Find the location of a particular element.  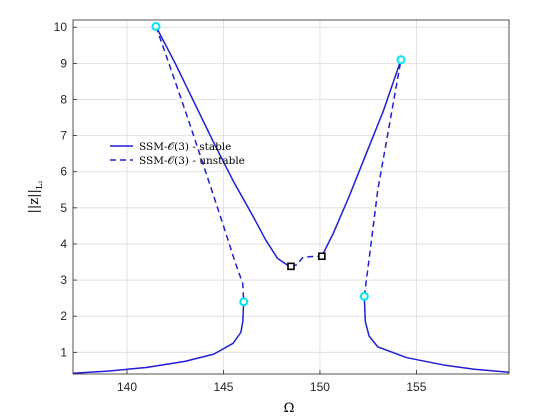

y-axis-label: ||z||L₂ is located at coordinates (35, 197).